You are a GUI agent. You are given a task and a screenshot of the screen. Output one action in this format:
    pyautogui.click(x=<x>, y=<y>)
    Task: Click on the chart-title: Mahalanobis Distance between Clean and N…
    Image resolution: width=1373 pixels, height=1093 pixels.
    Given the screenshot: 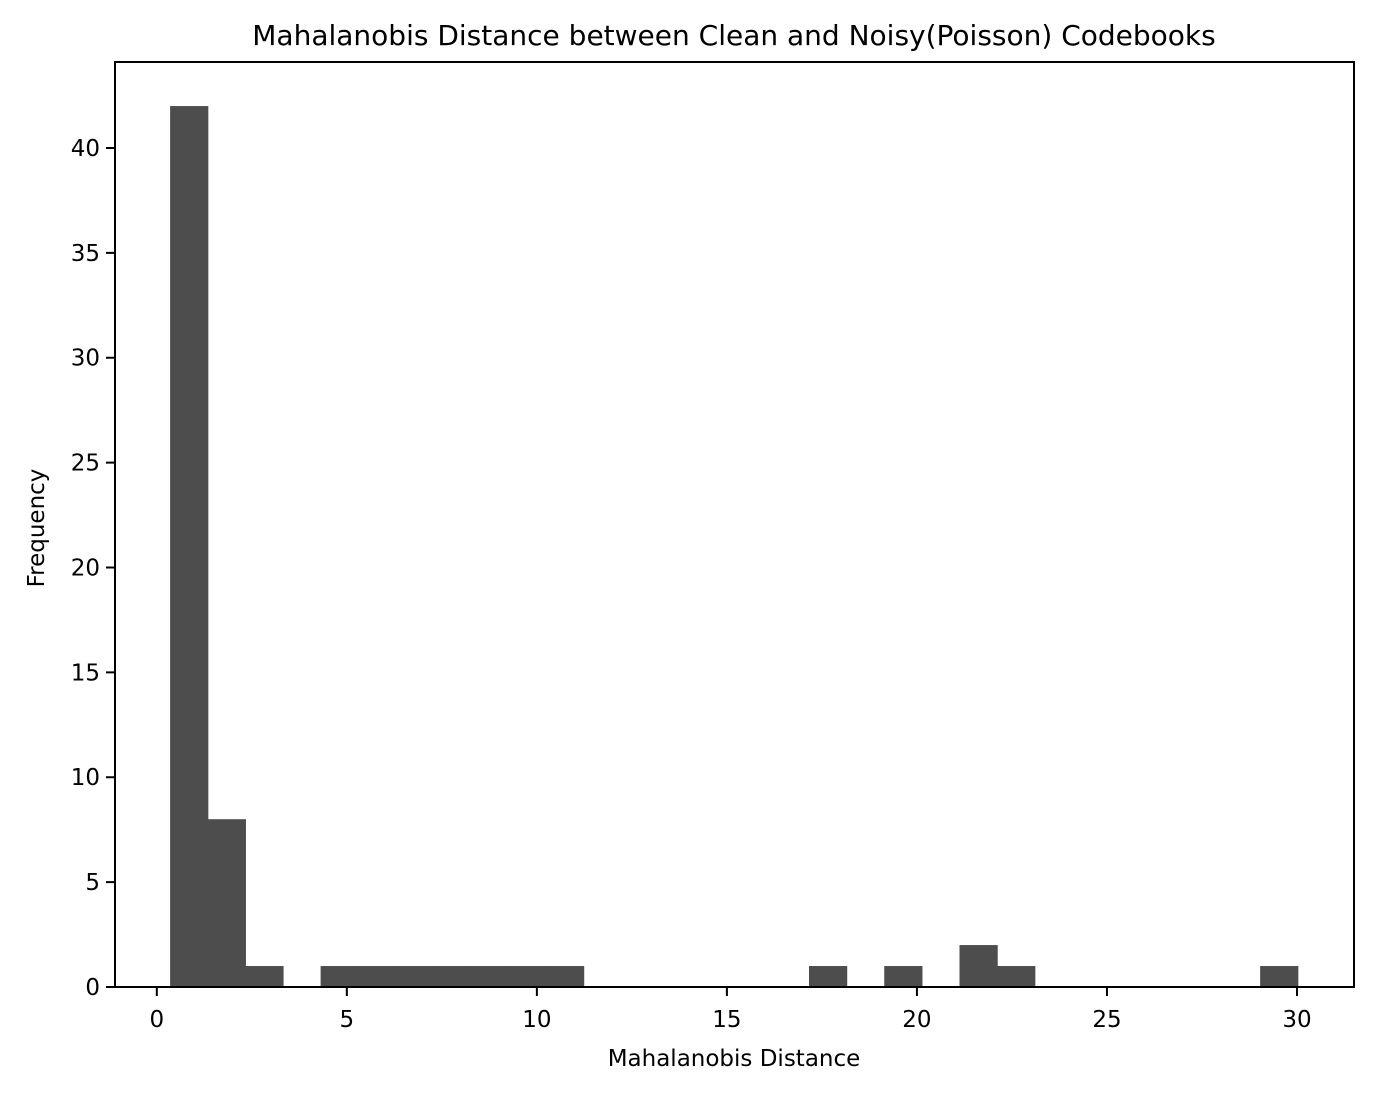 What is the action you would take?
    pyautogui.click(x=733, y=35)
    